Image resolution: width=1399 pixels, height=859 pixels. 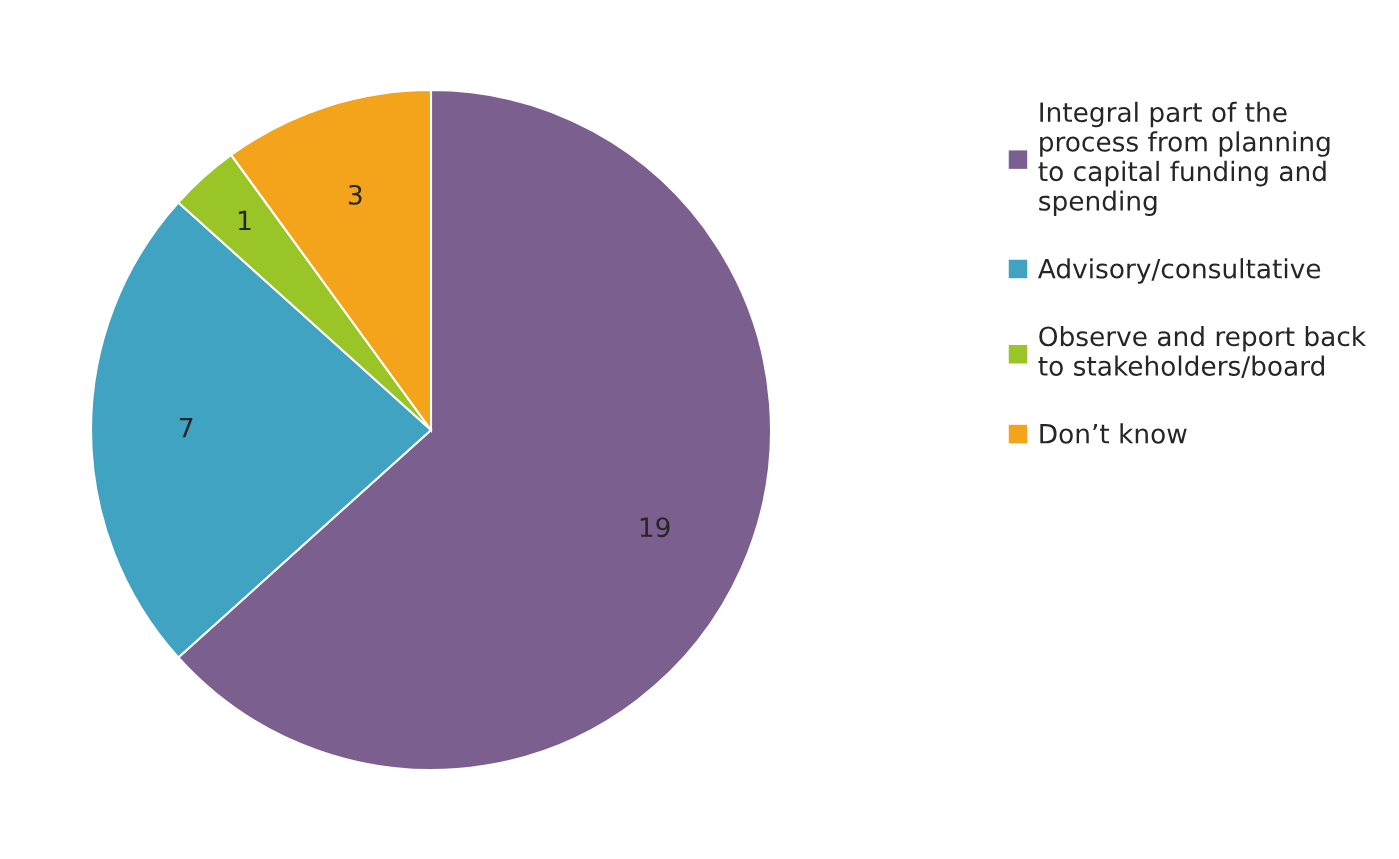 What do you see at coordinates (1202, 351) in the screenshot?
I see `legend-label: Observe and report back to stakeholders/board` at bounding box center [1202, 351].